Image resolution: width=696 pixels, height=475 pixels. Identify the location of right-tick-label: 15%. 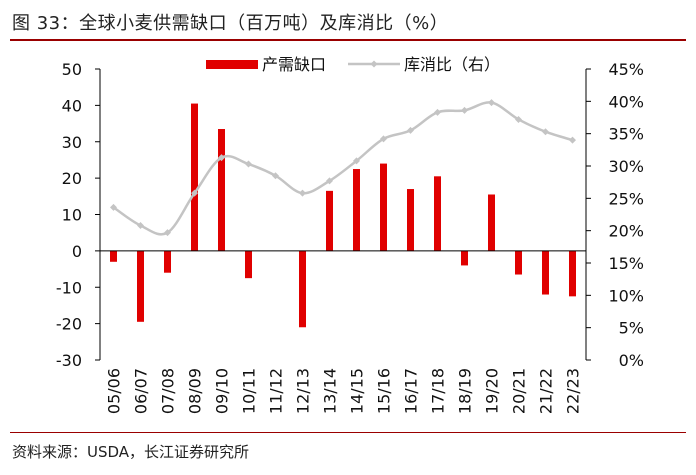
(626, 263).